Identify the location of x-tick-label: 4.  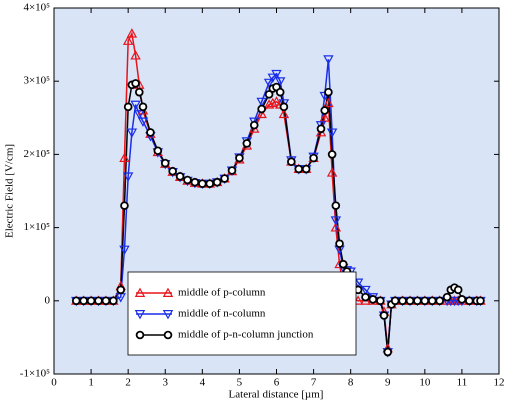
(203, 383).